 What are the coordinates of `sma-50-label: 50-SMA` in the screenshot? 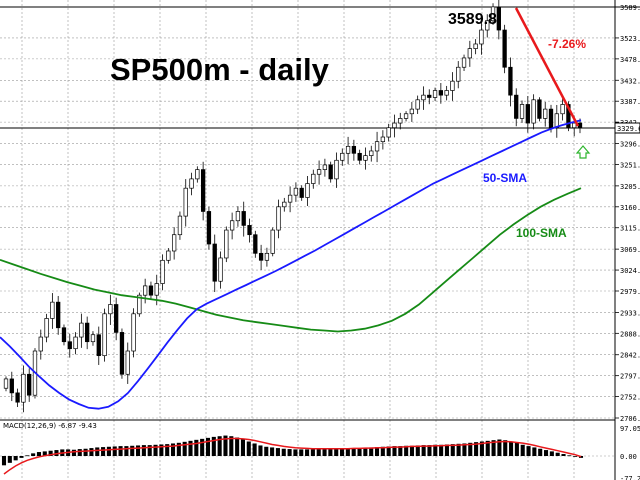 It's located at (505, 178).